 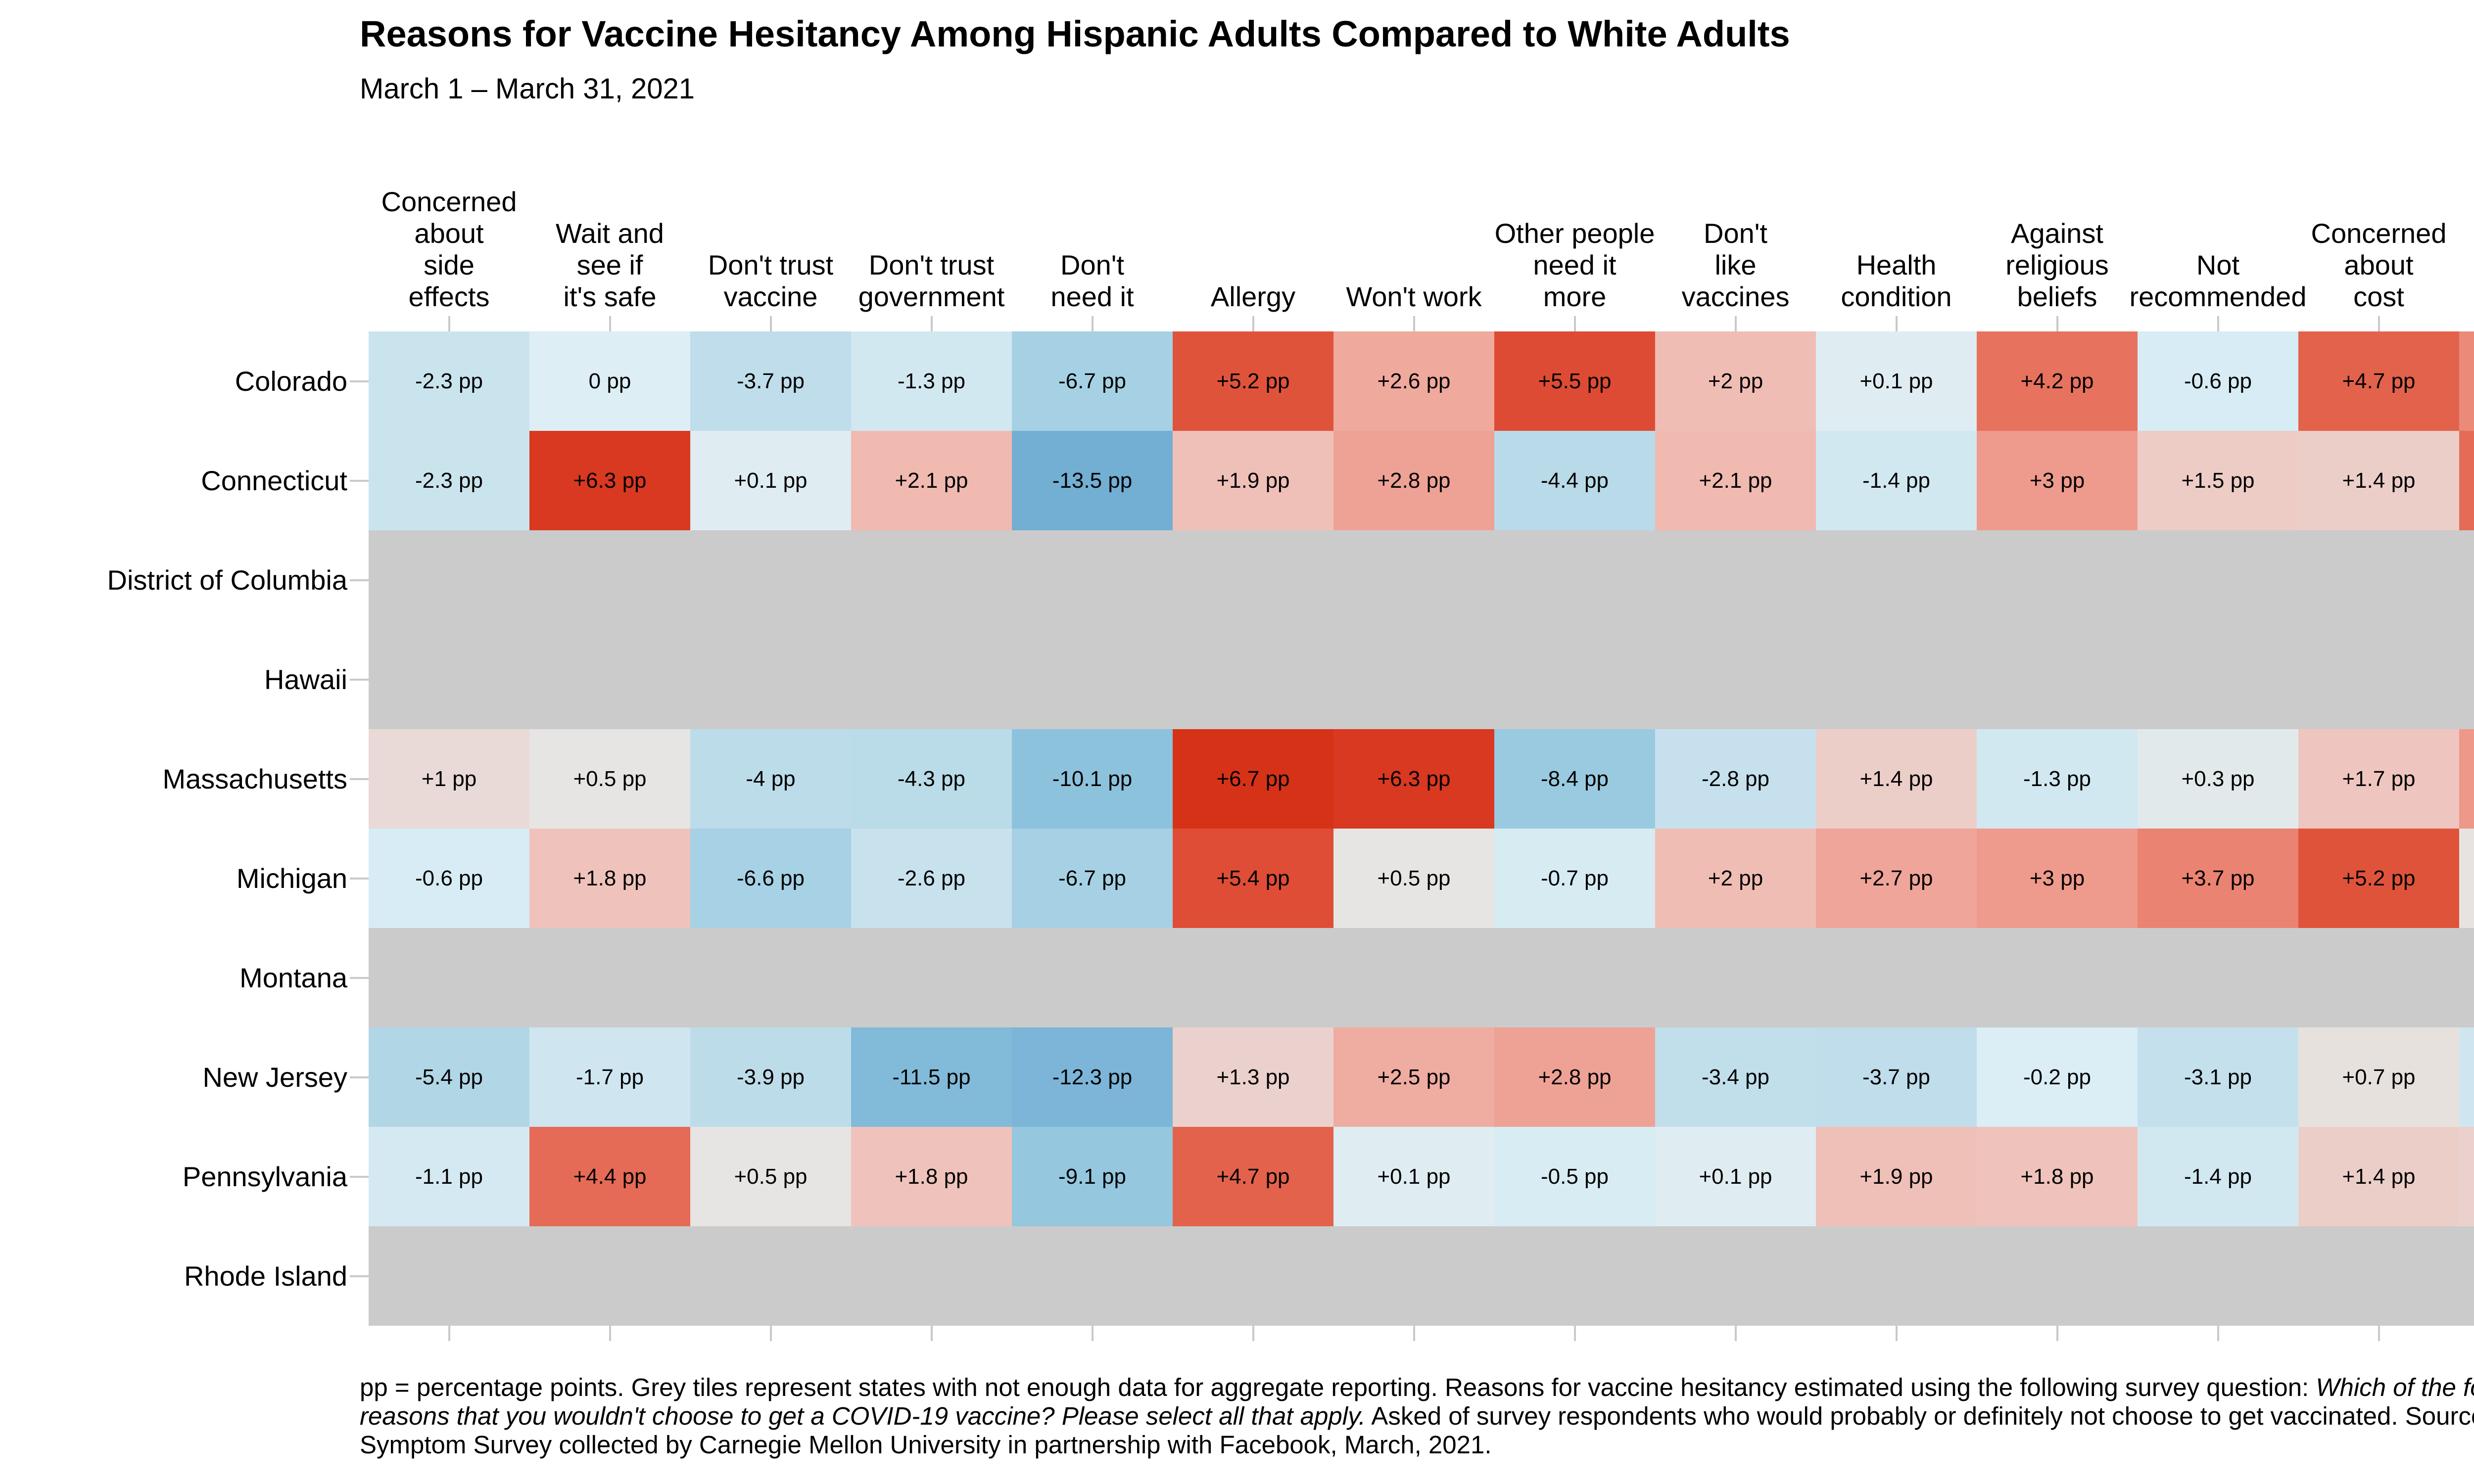 I want to click on cell-value: +1.5 pp, so click(x=2218, y=480).